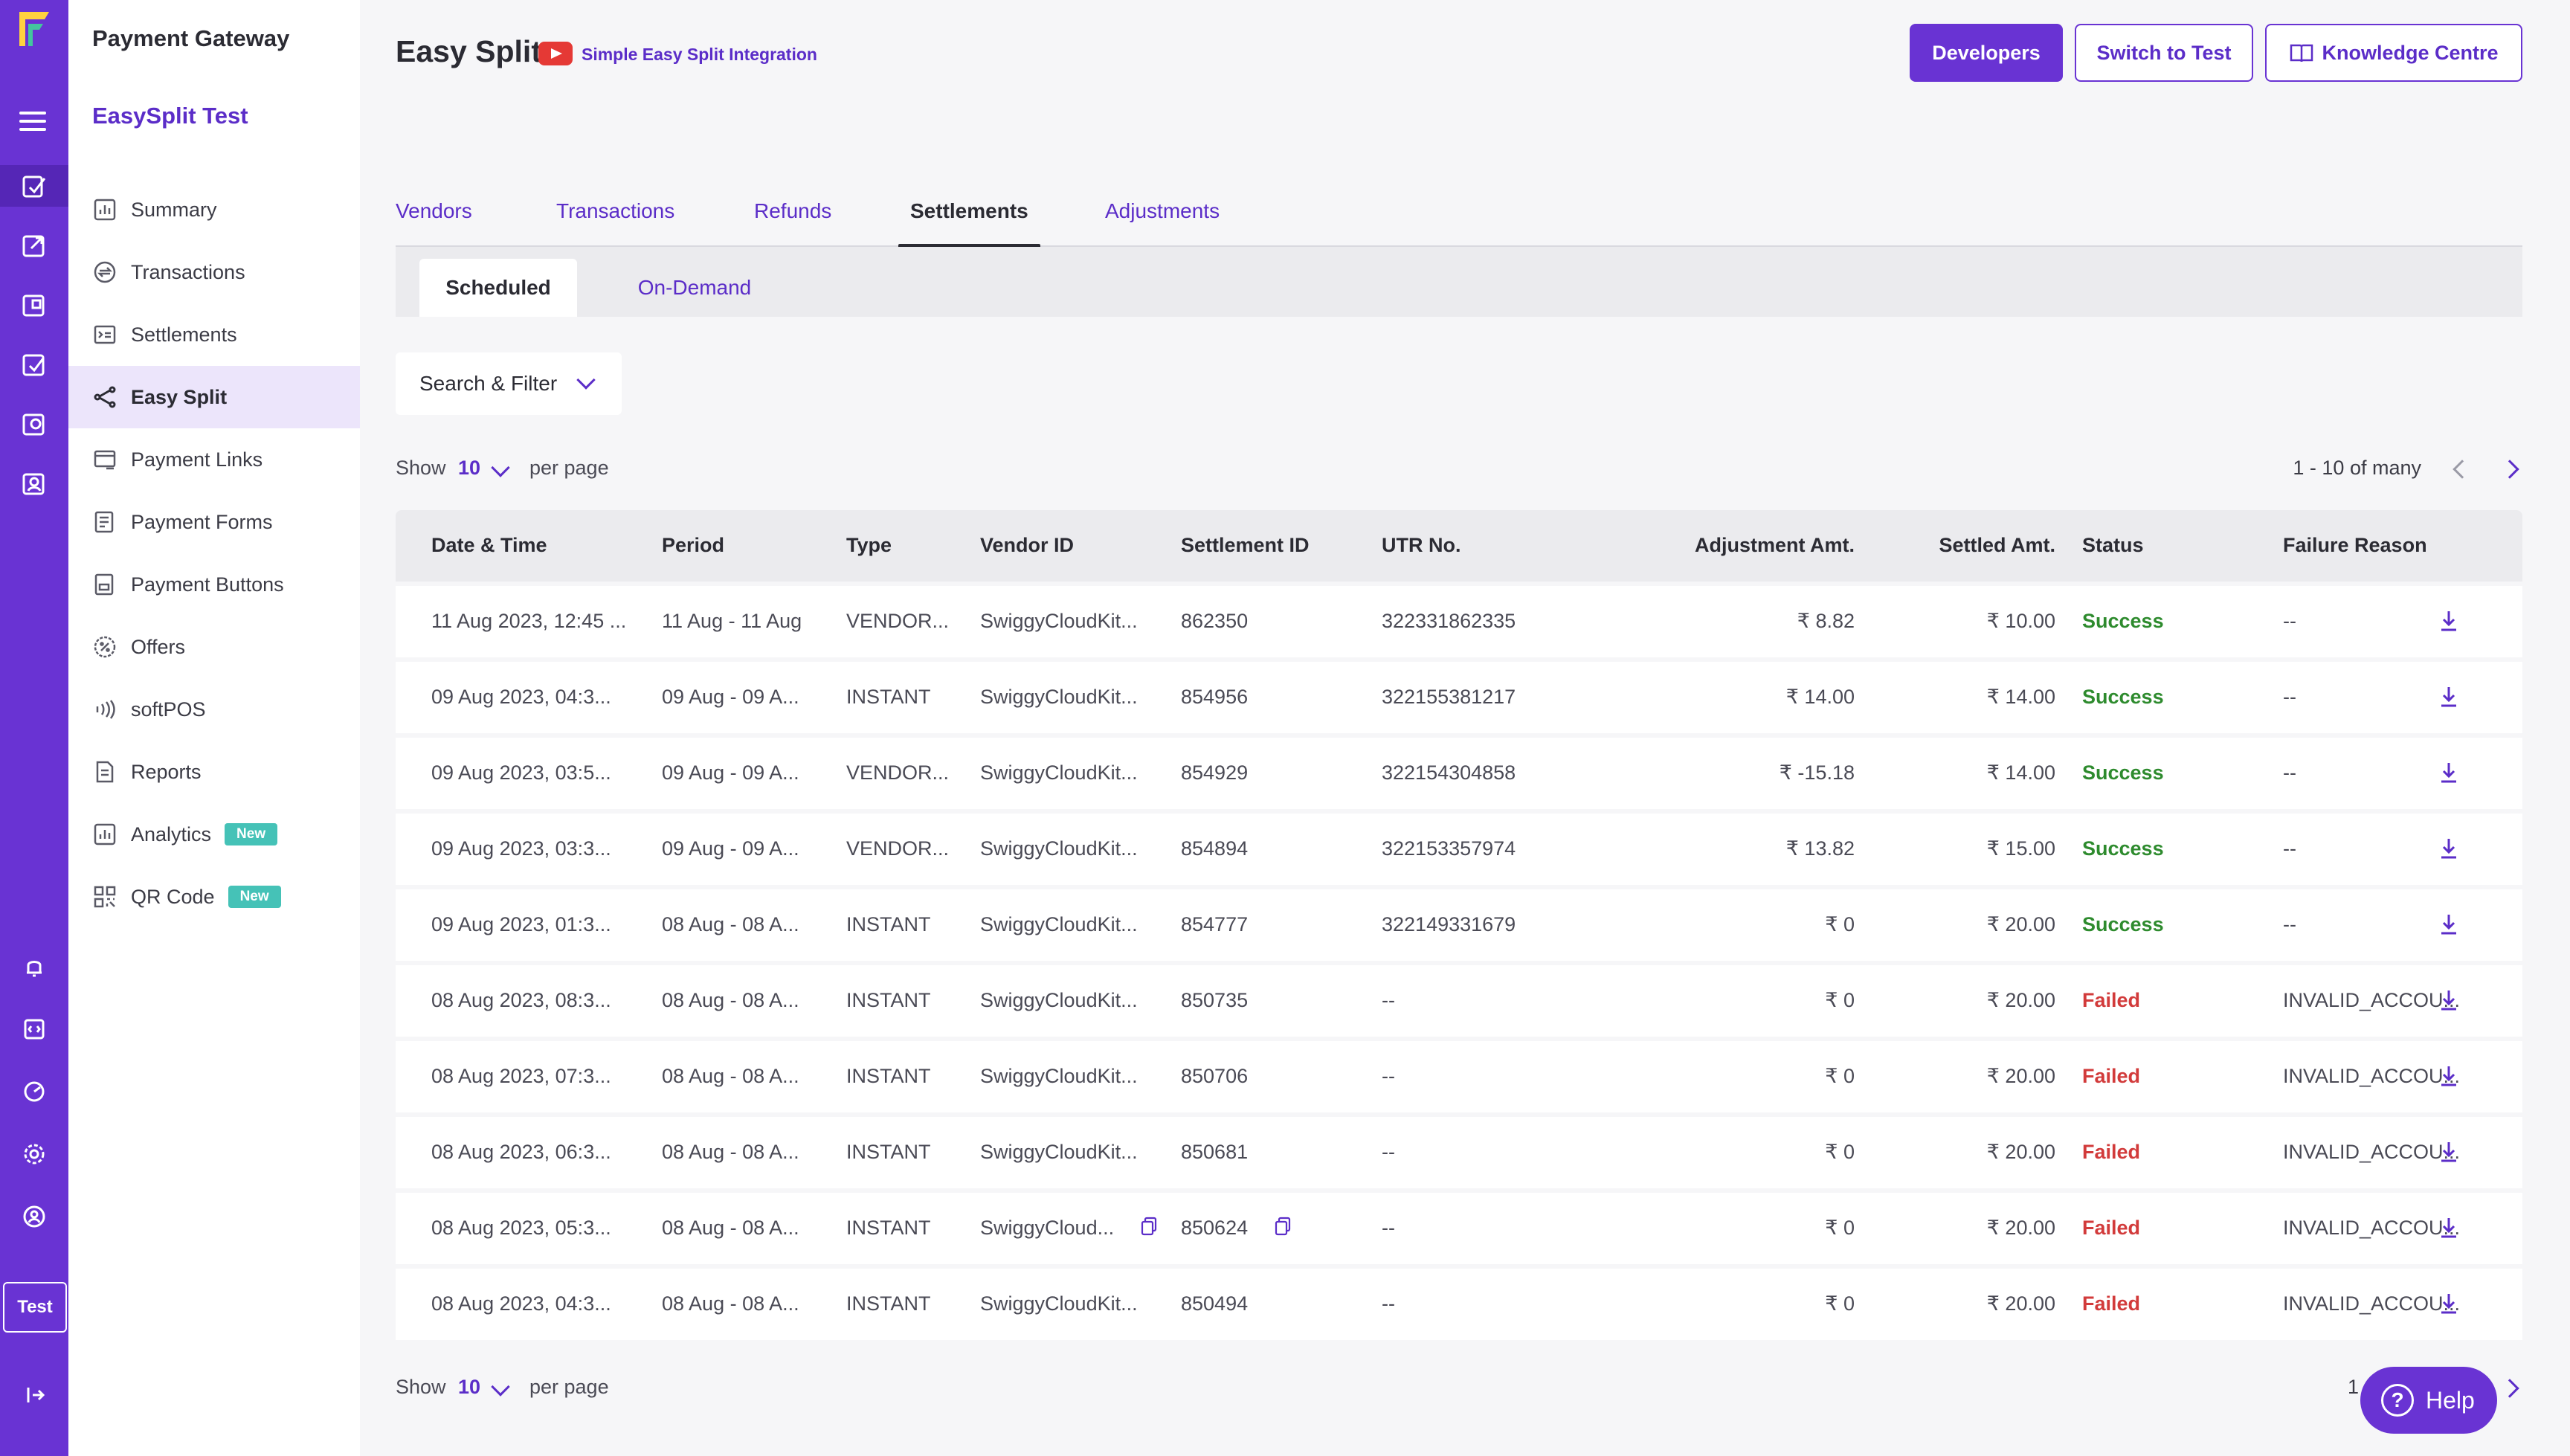  I want to click on cell-settlement-id: 850624, so click(1215, 1228).